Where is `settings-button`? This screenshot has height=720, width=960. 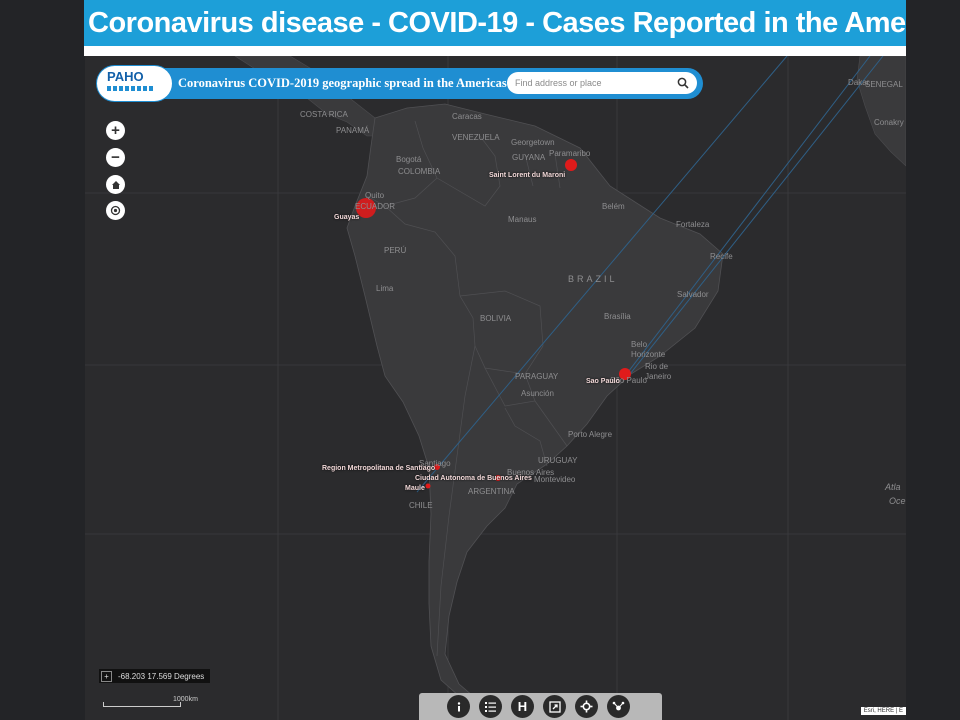 settings-button is located at coordinates (586, 706).